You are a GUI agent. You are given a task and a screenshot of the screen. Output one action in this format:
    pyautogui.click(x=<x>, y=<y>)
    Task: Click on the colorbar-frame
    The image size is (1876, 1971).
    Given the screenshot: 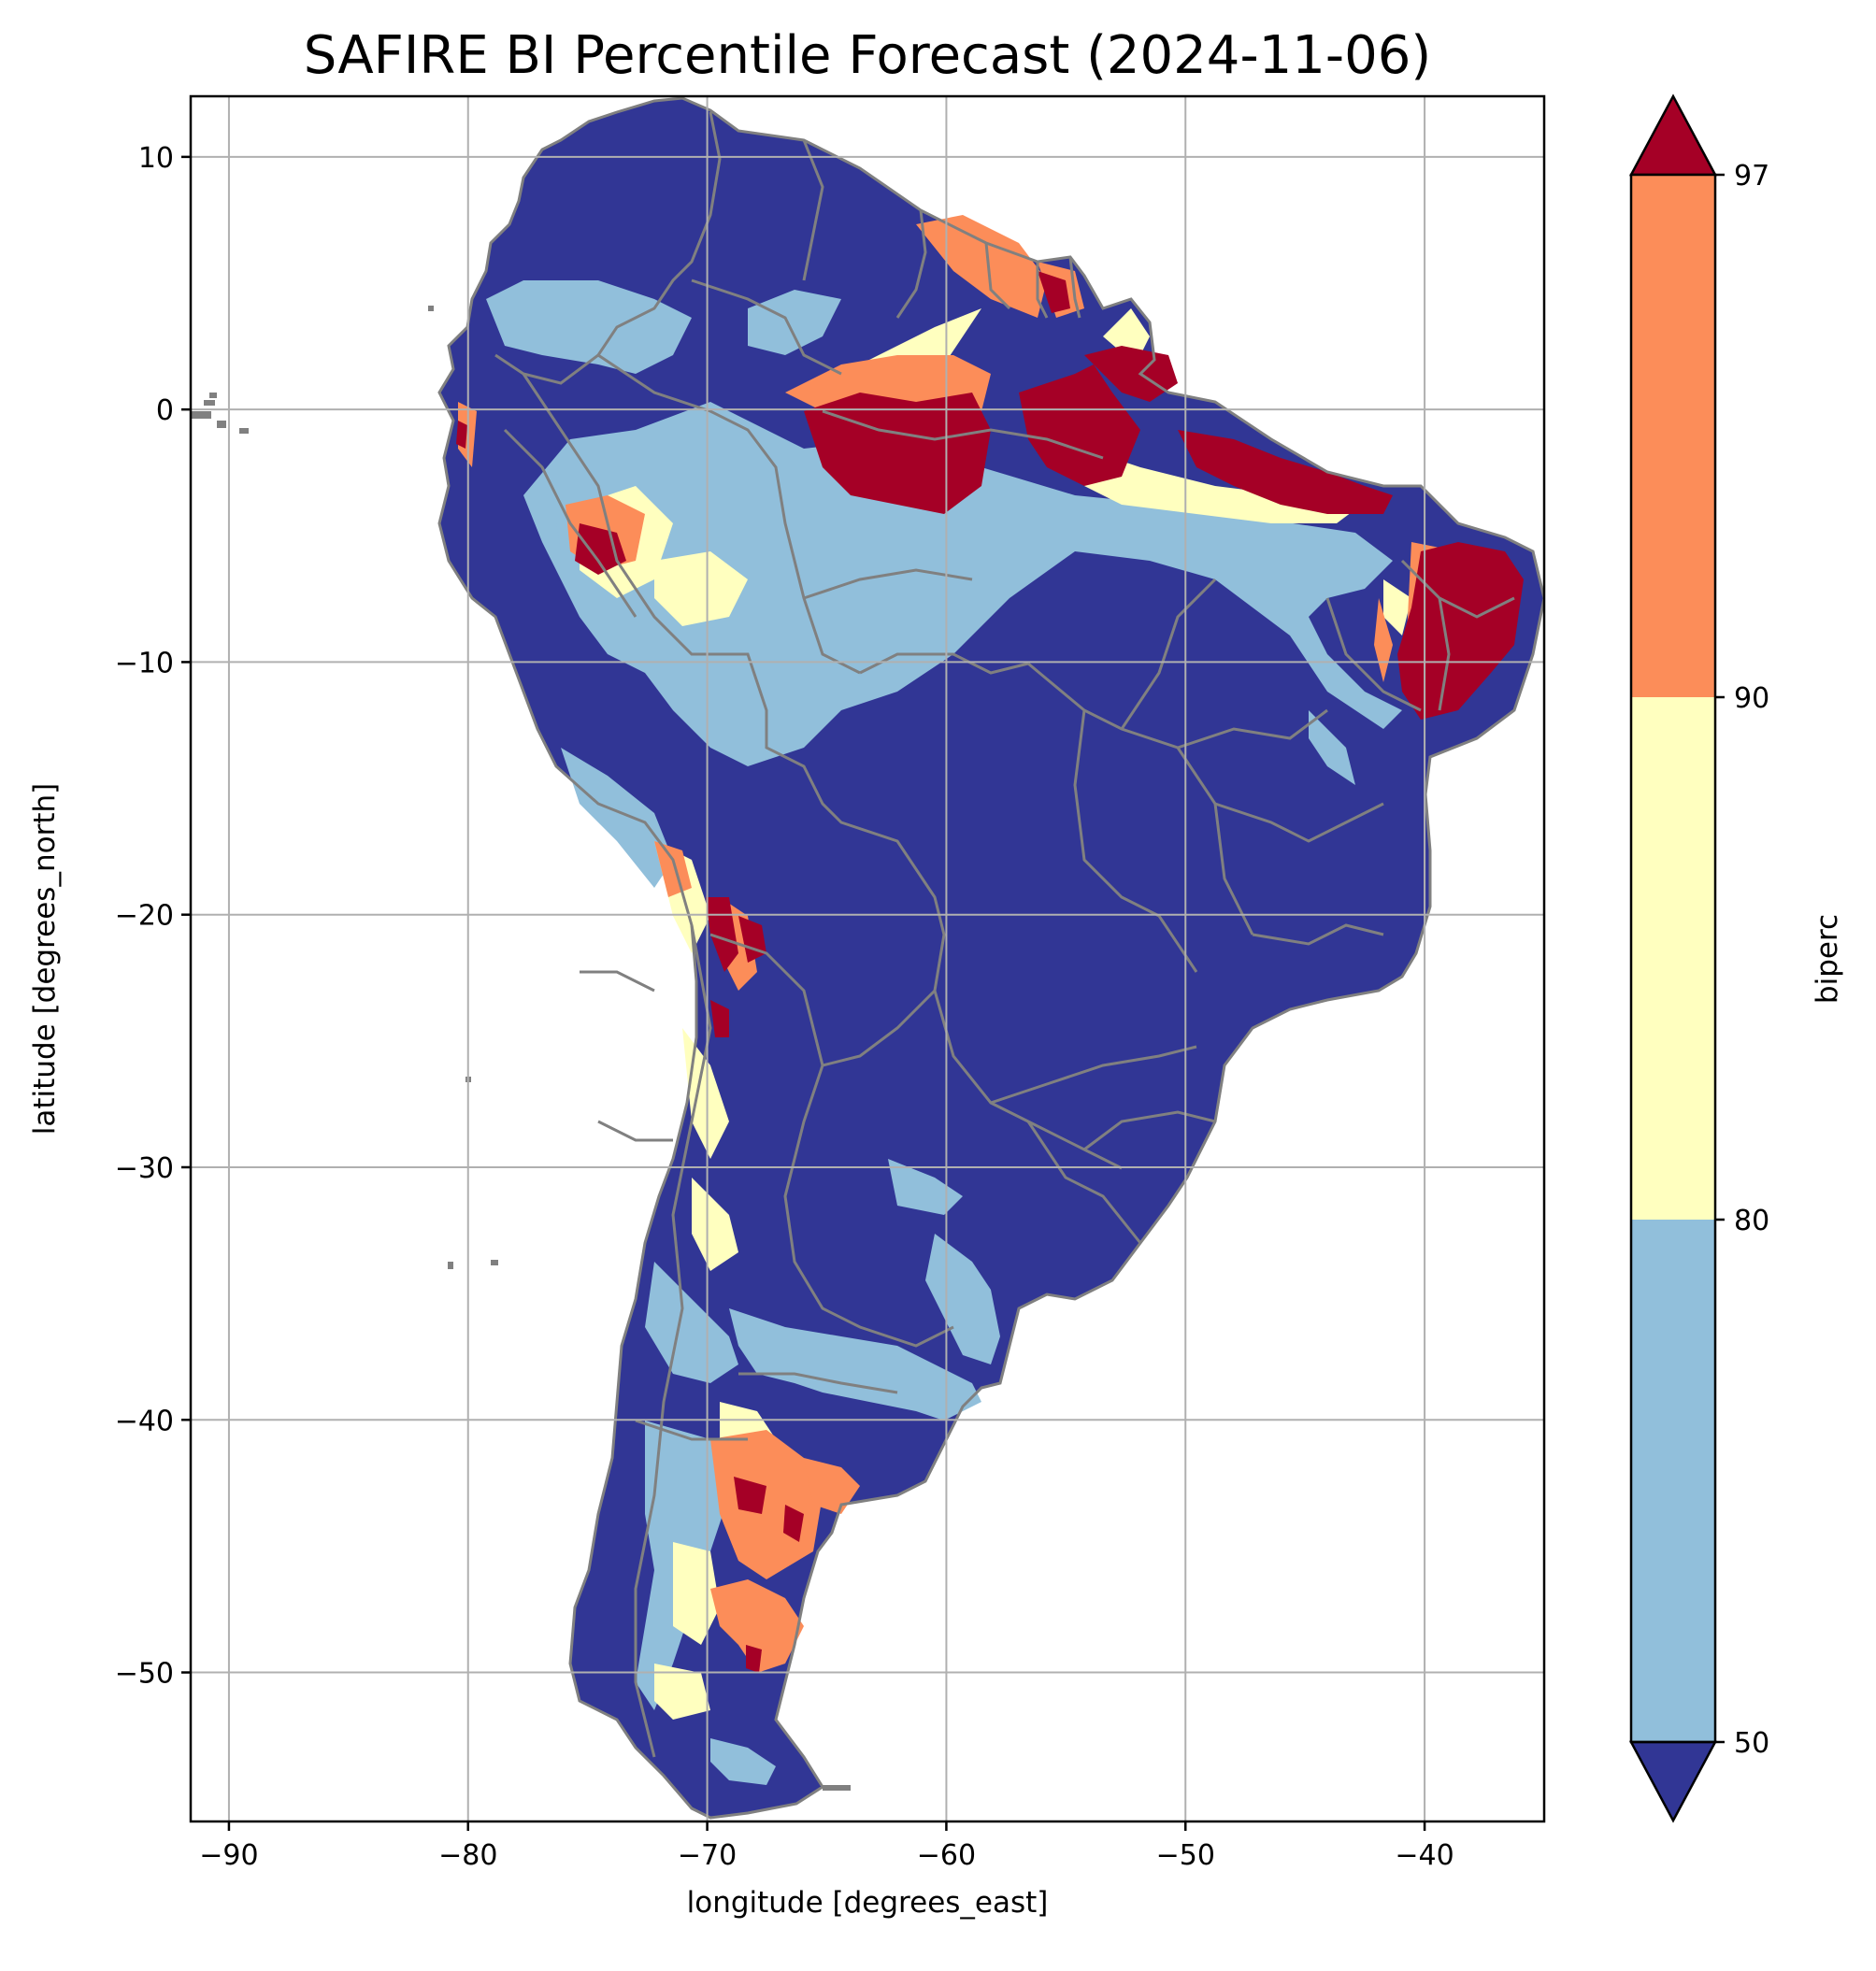 What is the action you would take?
    pyautogui.click(x=1673, y=958)
    